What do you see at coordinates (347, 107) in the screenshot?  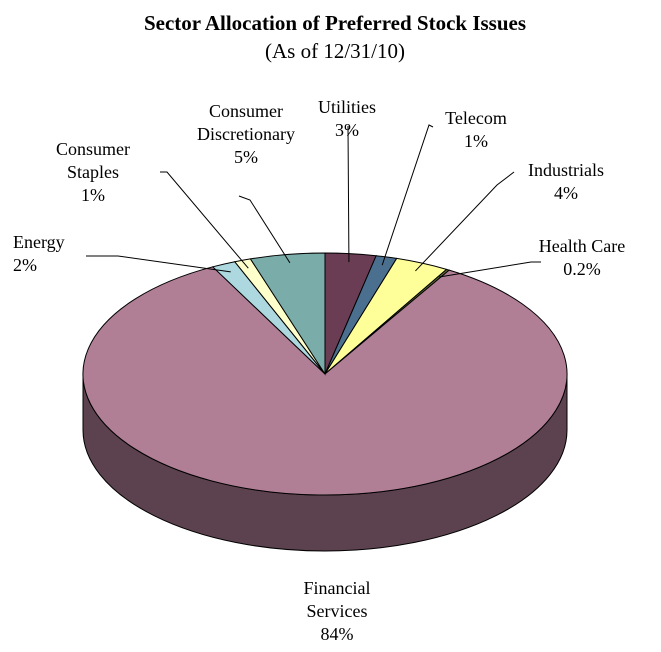 I see `slice-name-label: Utilities` at bounding box center [347, 107].